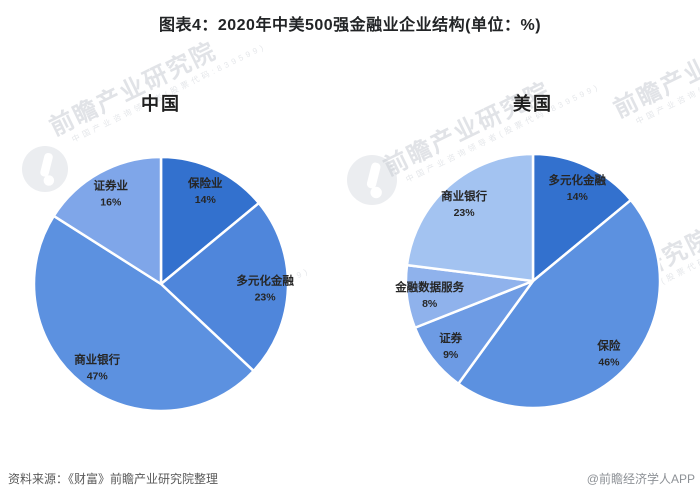 This screenshot has width=700, height=500. I want to click on slice-label: 证券 9%, so click(450, 346).